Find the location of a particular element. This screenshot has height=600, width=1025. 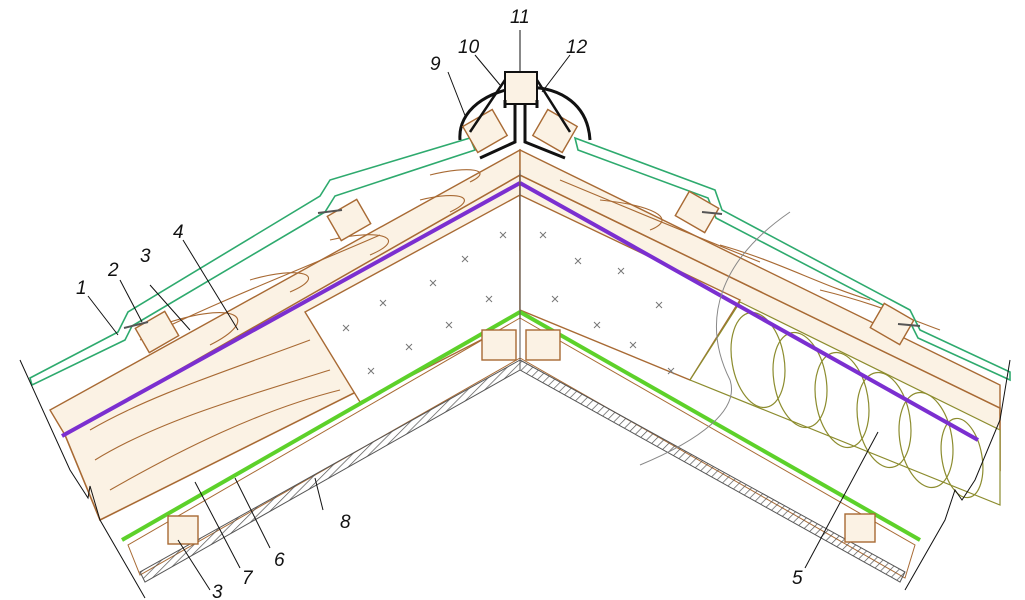

callout-12: 12 is located at coordinates (577, 47).